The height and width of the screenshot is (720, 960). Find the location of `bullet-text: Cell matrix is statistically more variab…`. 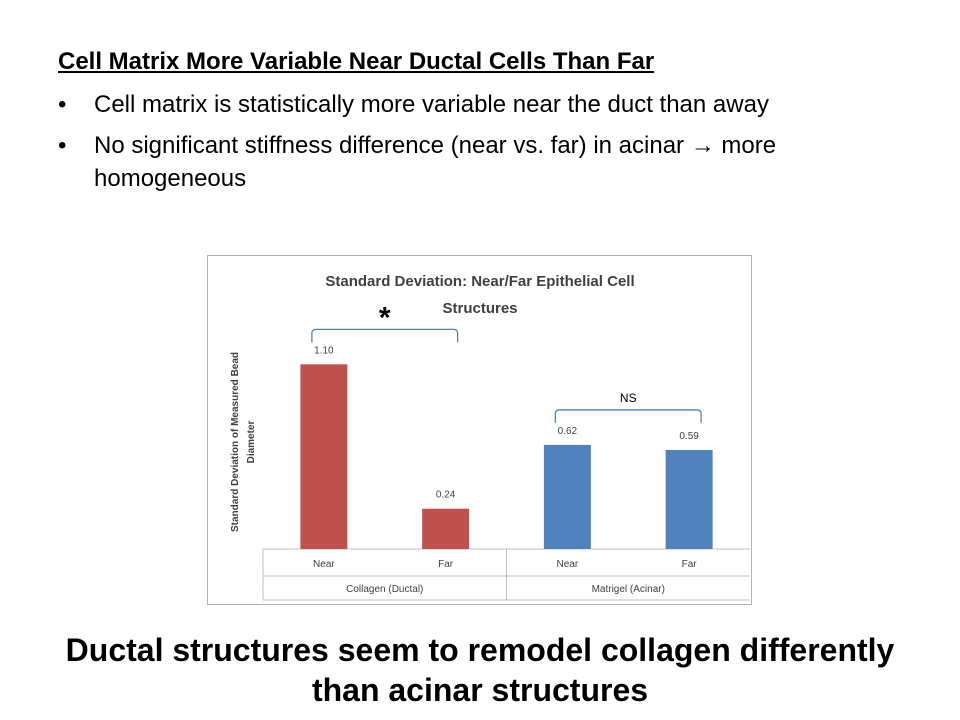

bullet-text: Cell matrix is statistically more variab… is located at coordinates (431, 104).